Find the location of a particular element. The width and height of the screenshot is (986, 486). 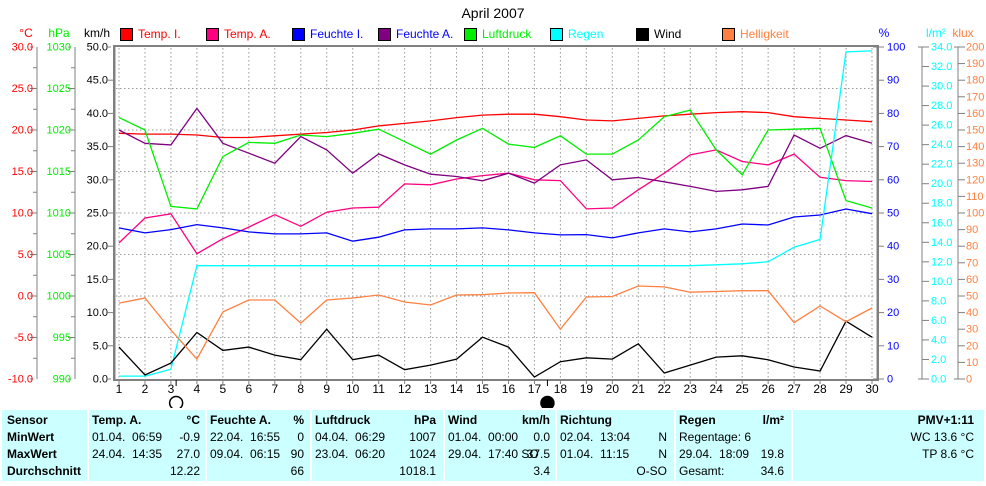

legend-label: Feuchte A. is located at coordinates (425, 34).